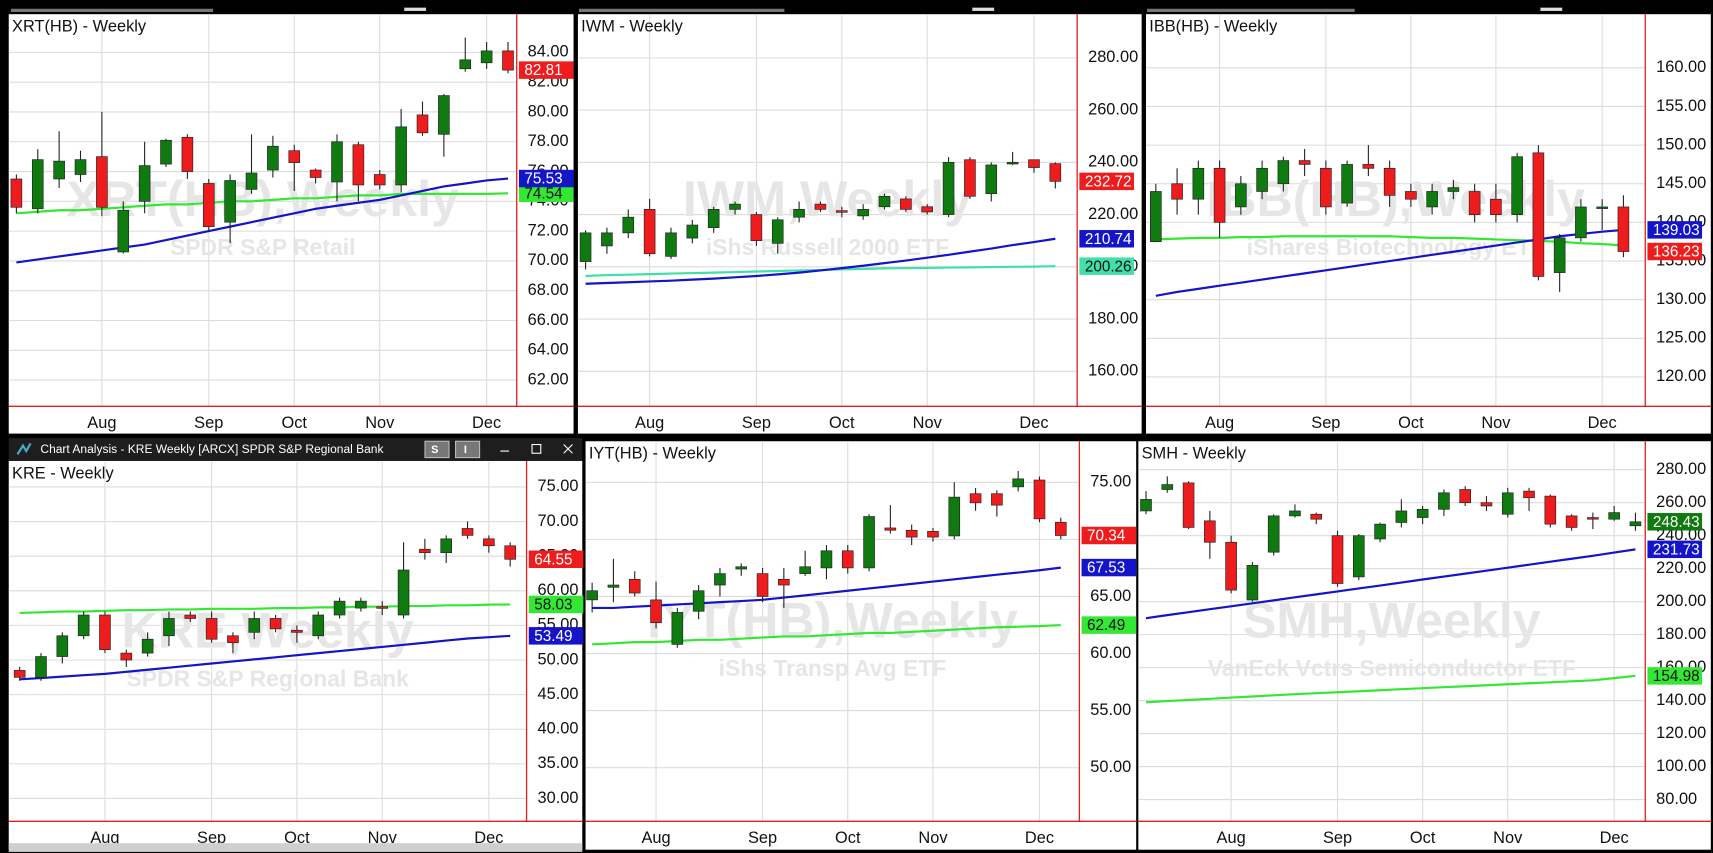 This screenshot has width=1713, height=853. I want to click on x-tick-label: Oct, so click(1423, 838).